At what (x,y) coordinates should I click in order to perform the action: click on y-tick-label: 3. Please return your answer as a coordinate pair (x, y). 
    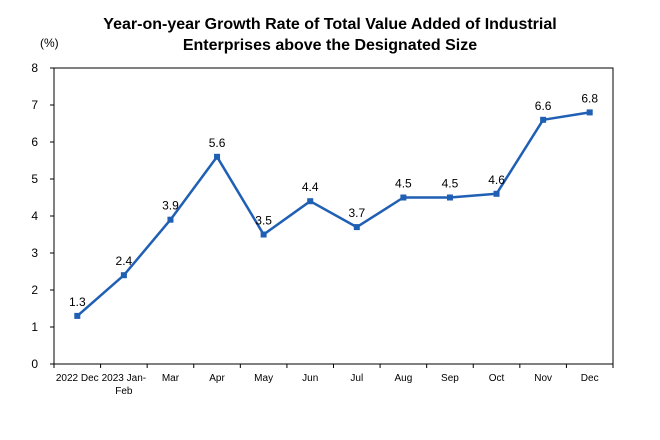
    Looking at the image, I should click on (34, 253).